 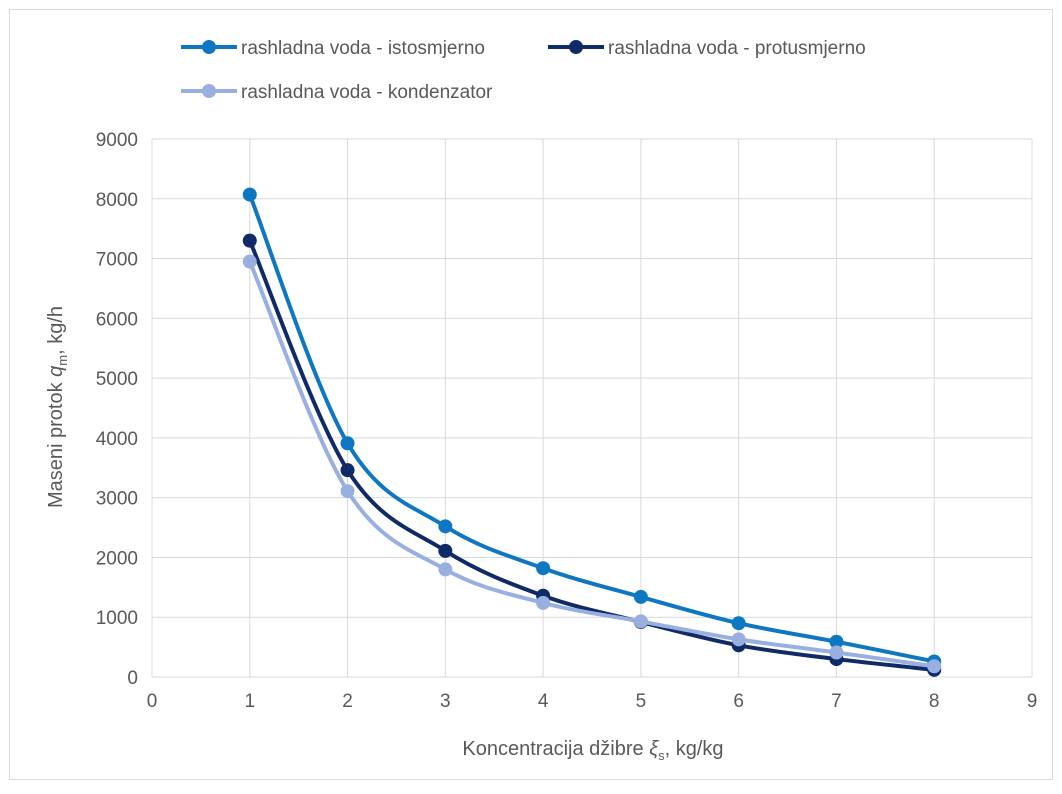 What do you see at coordinates (934, 701) in the screenshot?
I see `x-tick-label: 8` at bounding box center [934, 701].